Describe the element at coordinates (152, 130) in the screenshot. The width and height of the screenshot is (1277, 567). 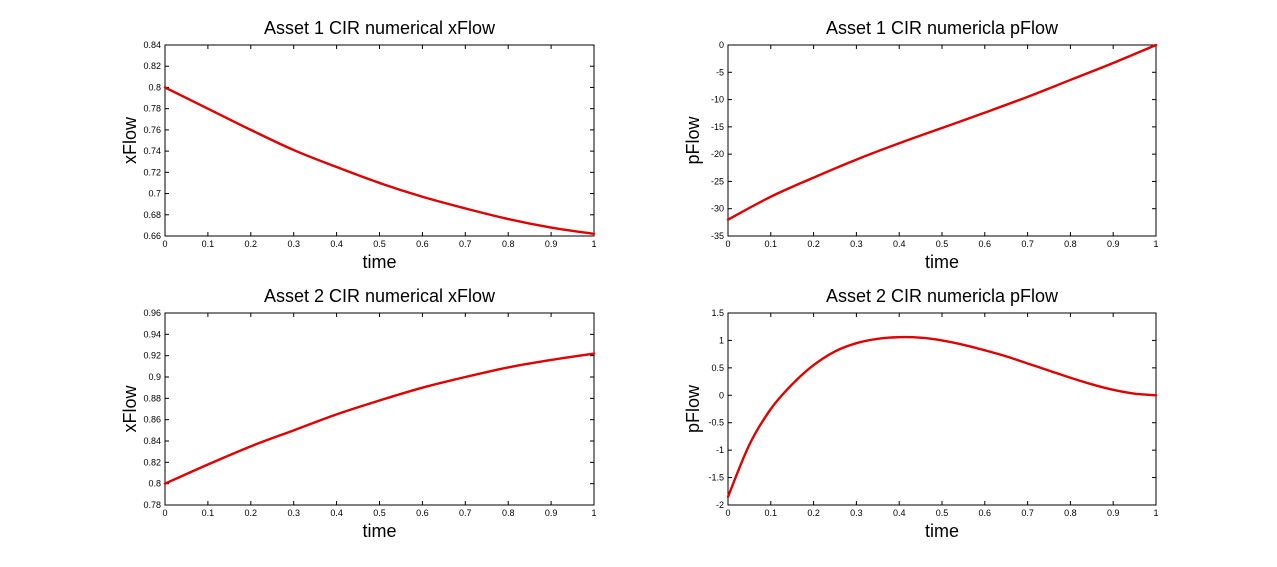
I see `y-tick-label: 0.76` at that location.